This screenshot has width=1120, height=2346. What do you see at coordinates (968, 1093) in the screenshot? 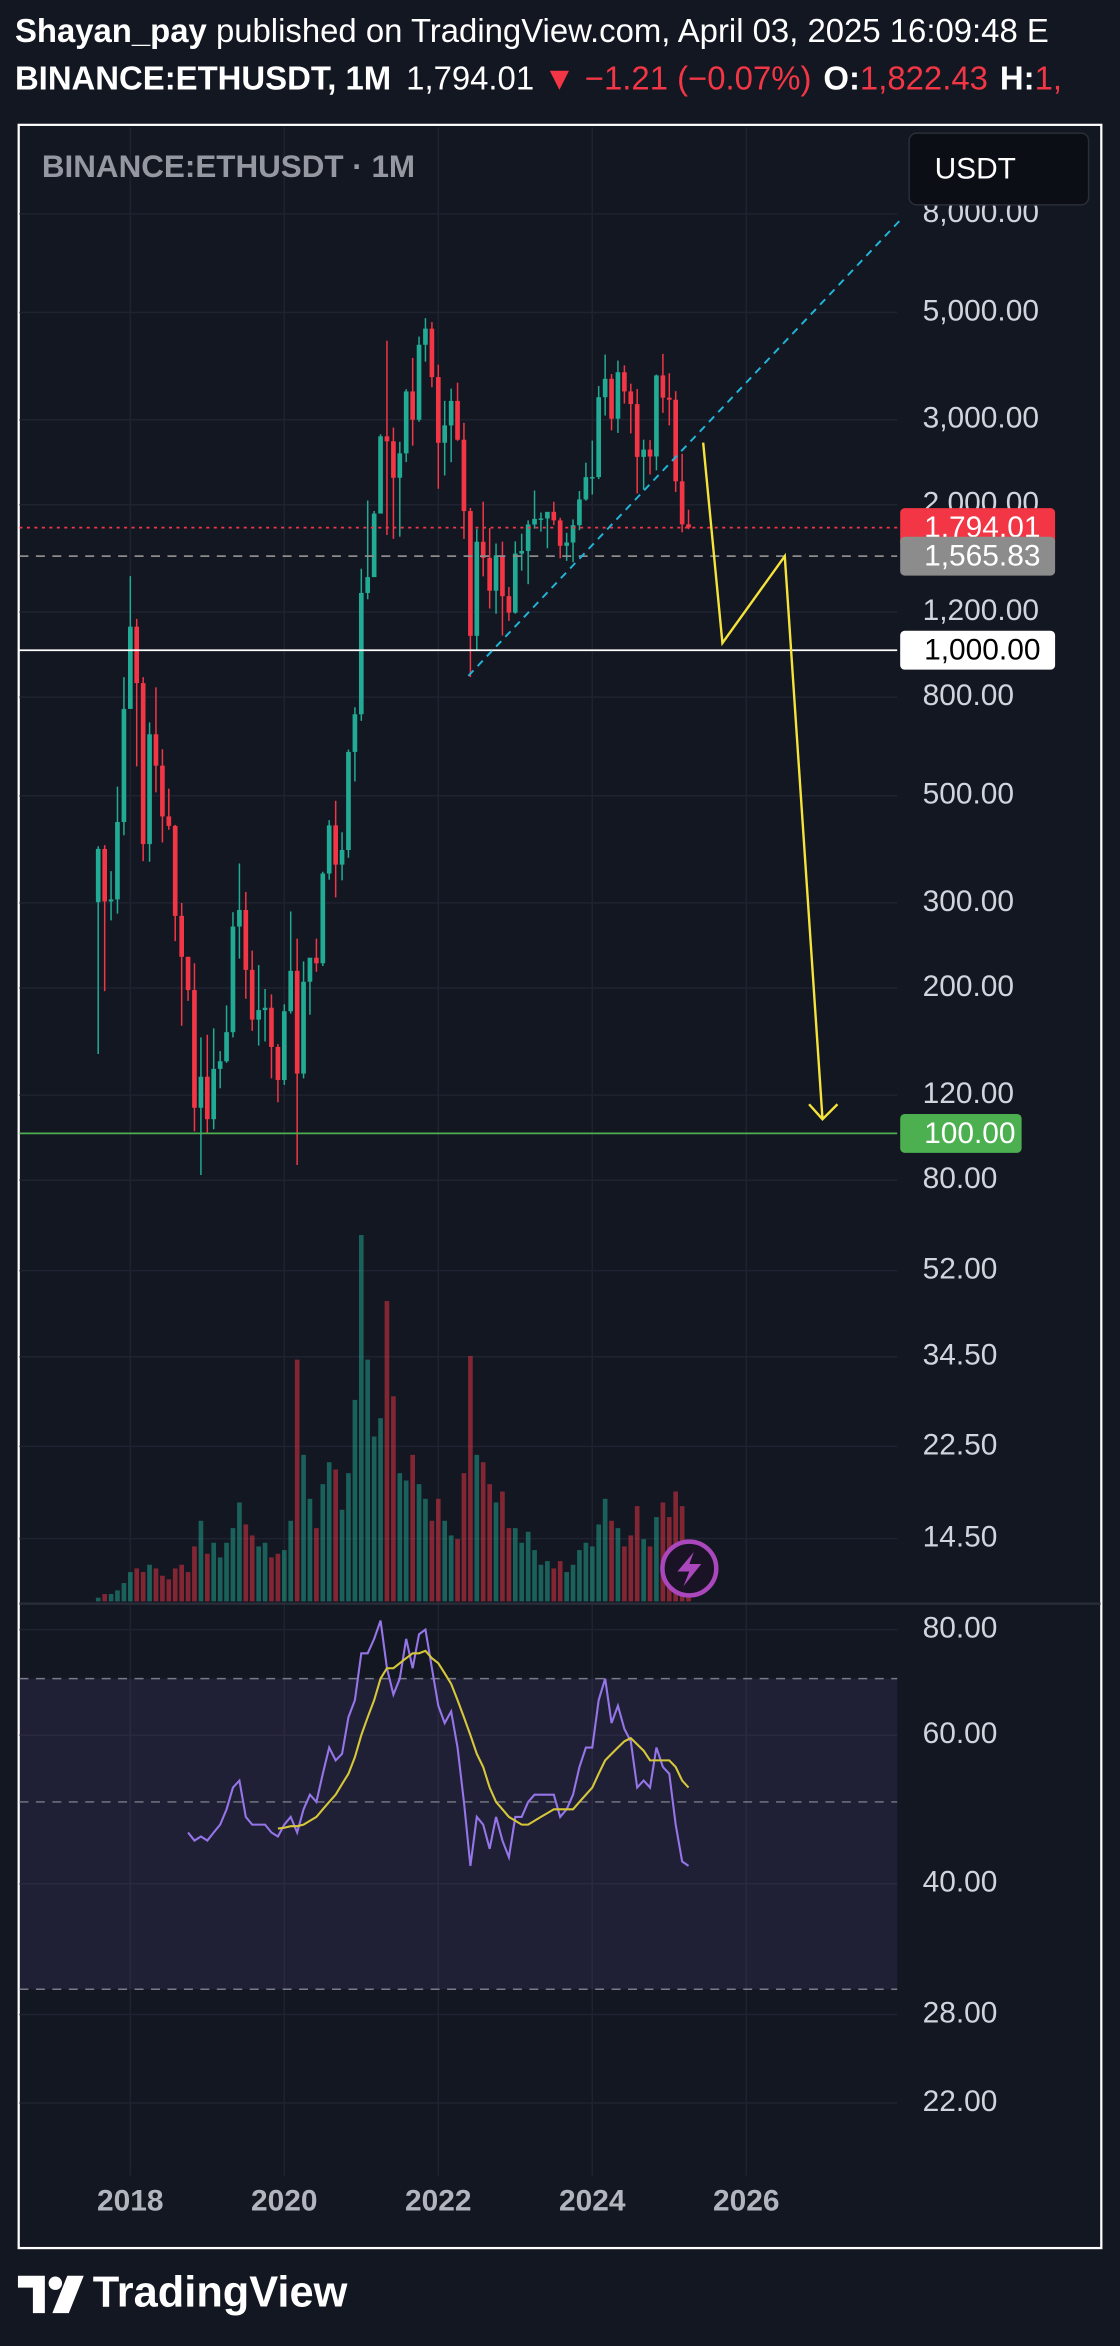
I see `y-tick-label: 120.00` at bounding box center [968, 1093].